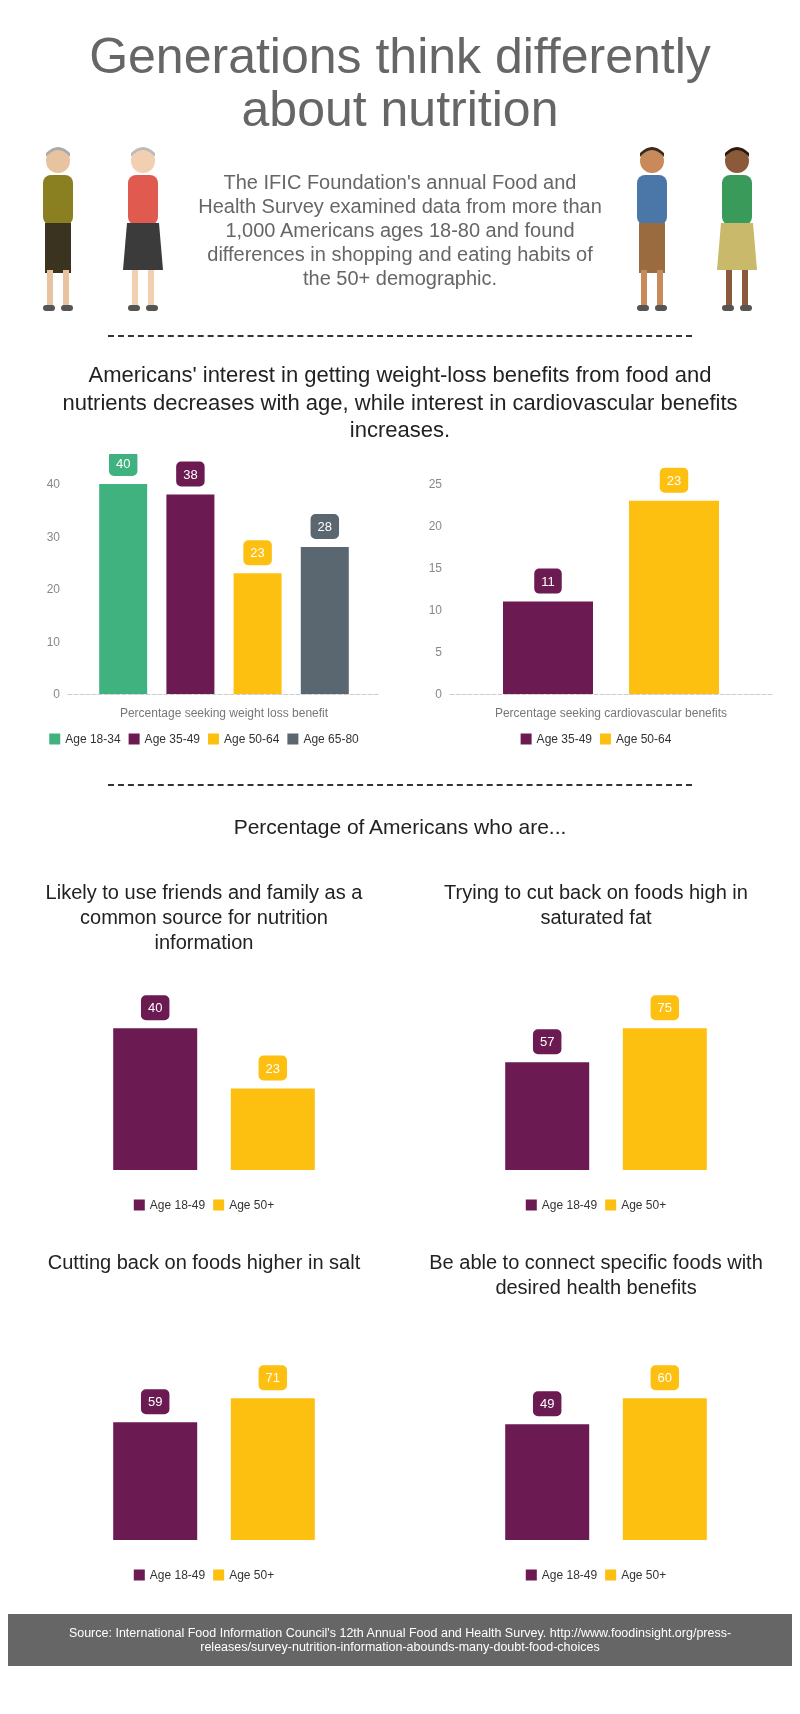 This screenshot has height=1714, width=800. What do you see at coordinates (596, 904) in the screenshot?
I see `chart-title: Trying to cut back on foods high in saturated fat` at bounding box center [596, 904].